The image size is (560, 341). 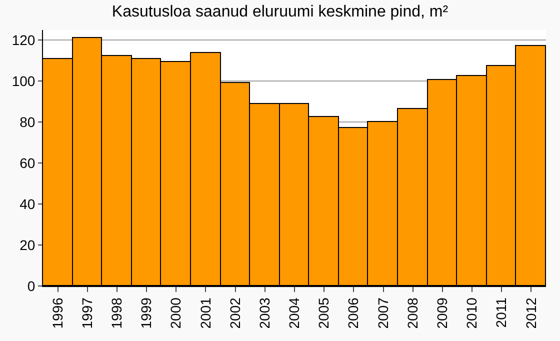 What do you see at coordinates (472, 313) in the screenshot?
I see `x-tick-label: 2010` at bounding box center [472, 313].